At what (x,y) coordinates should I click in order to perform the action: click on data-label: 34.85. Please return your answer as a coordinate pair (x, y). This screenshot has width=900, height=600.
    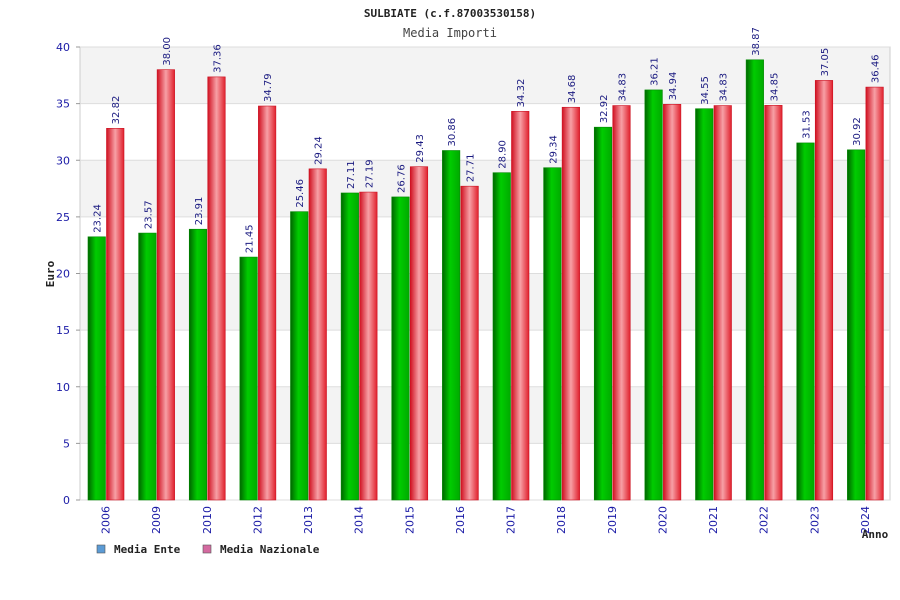
    Looking at the image, I should click on (774, 87).